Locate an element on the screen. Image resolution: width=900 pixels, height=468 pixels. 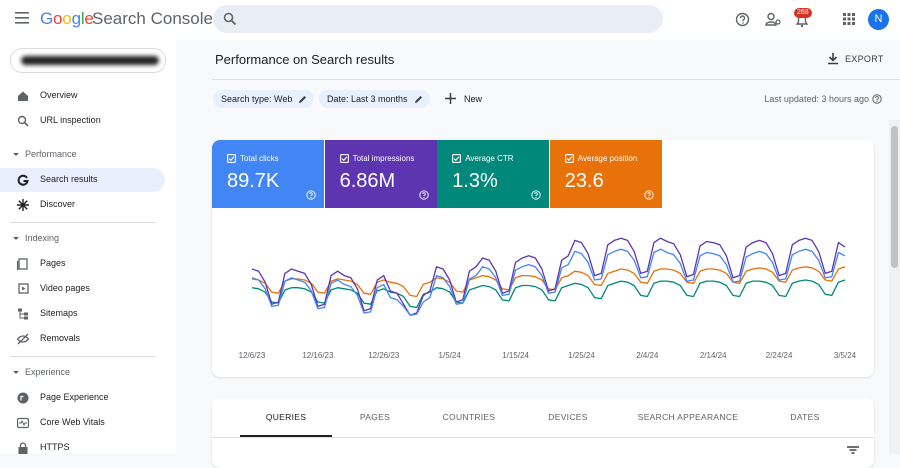
brand-letter: g is located at coordinates (76, 18).